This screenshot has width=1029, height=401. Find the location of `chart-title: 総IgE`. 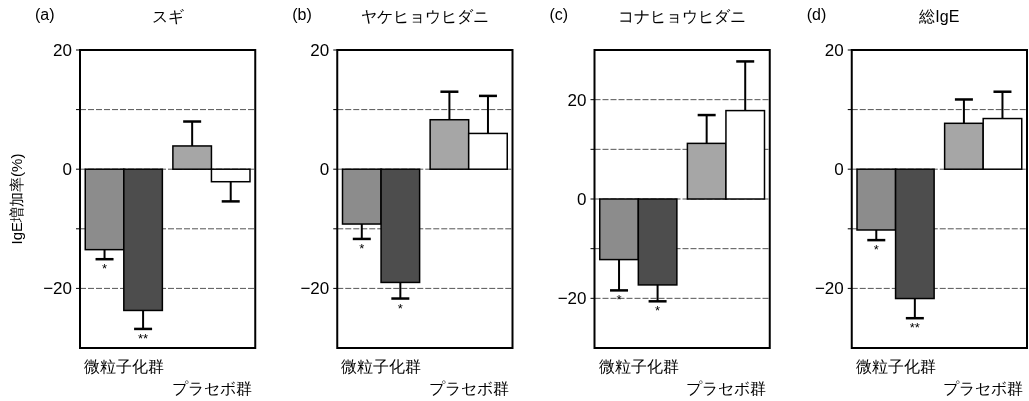

chart-title: 総IgE is located at coordinates (939, 16).